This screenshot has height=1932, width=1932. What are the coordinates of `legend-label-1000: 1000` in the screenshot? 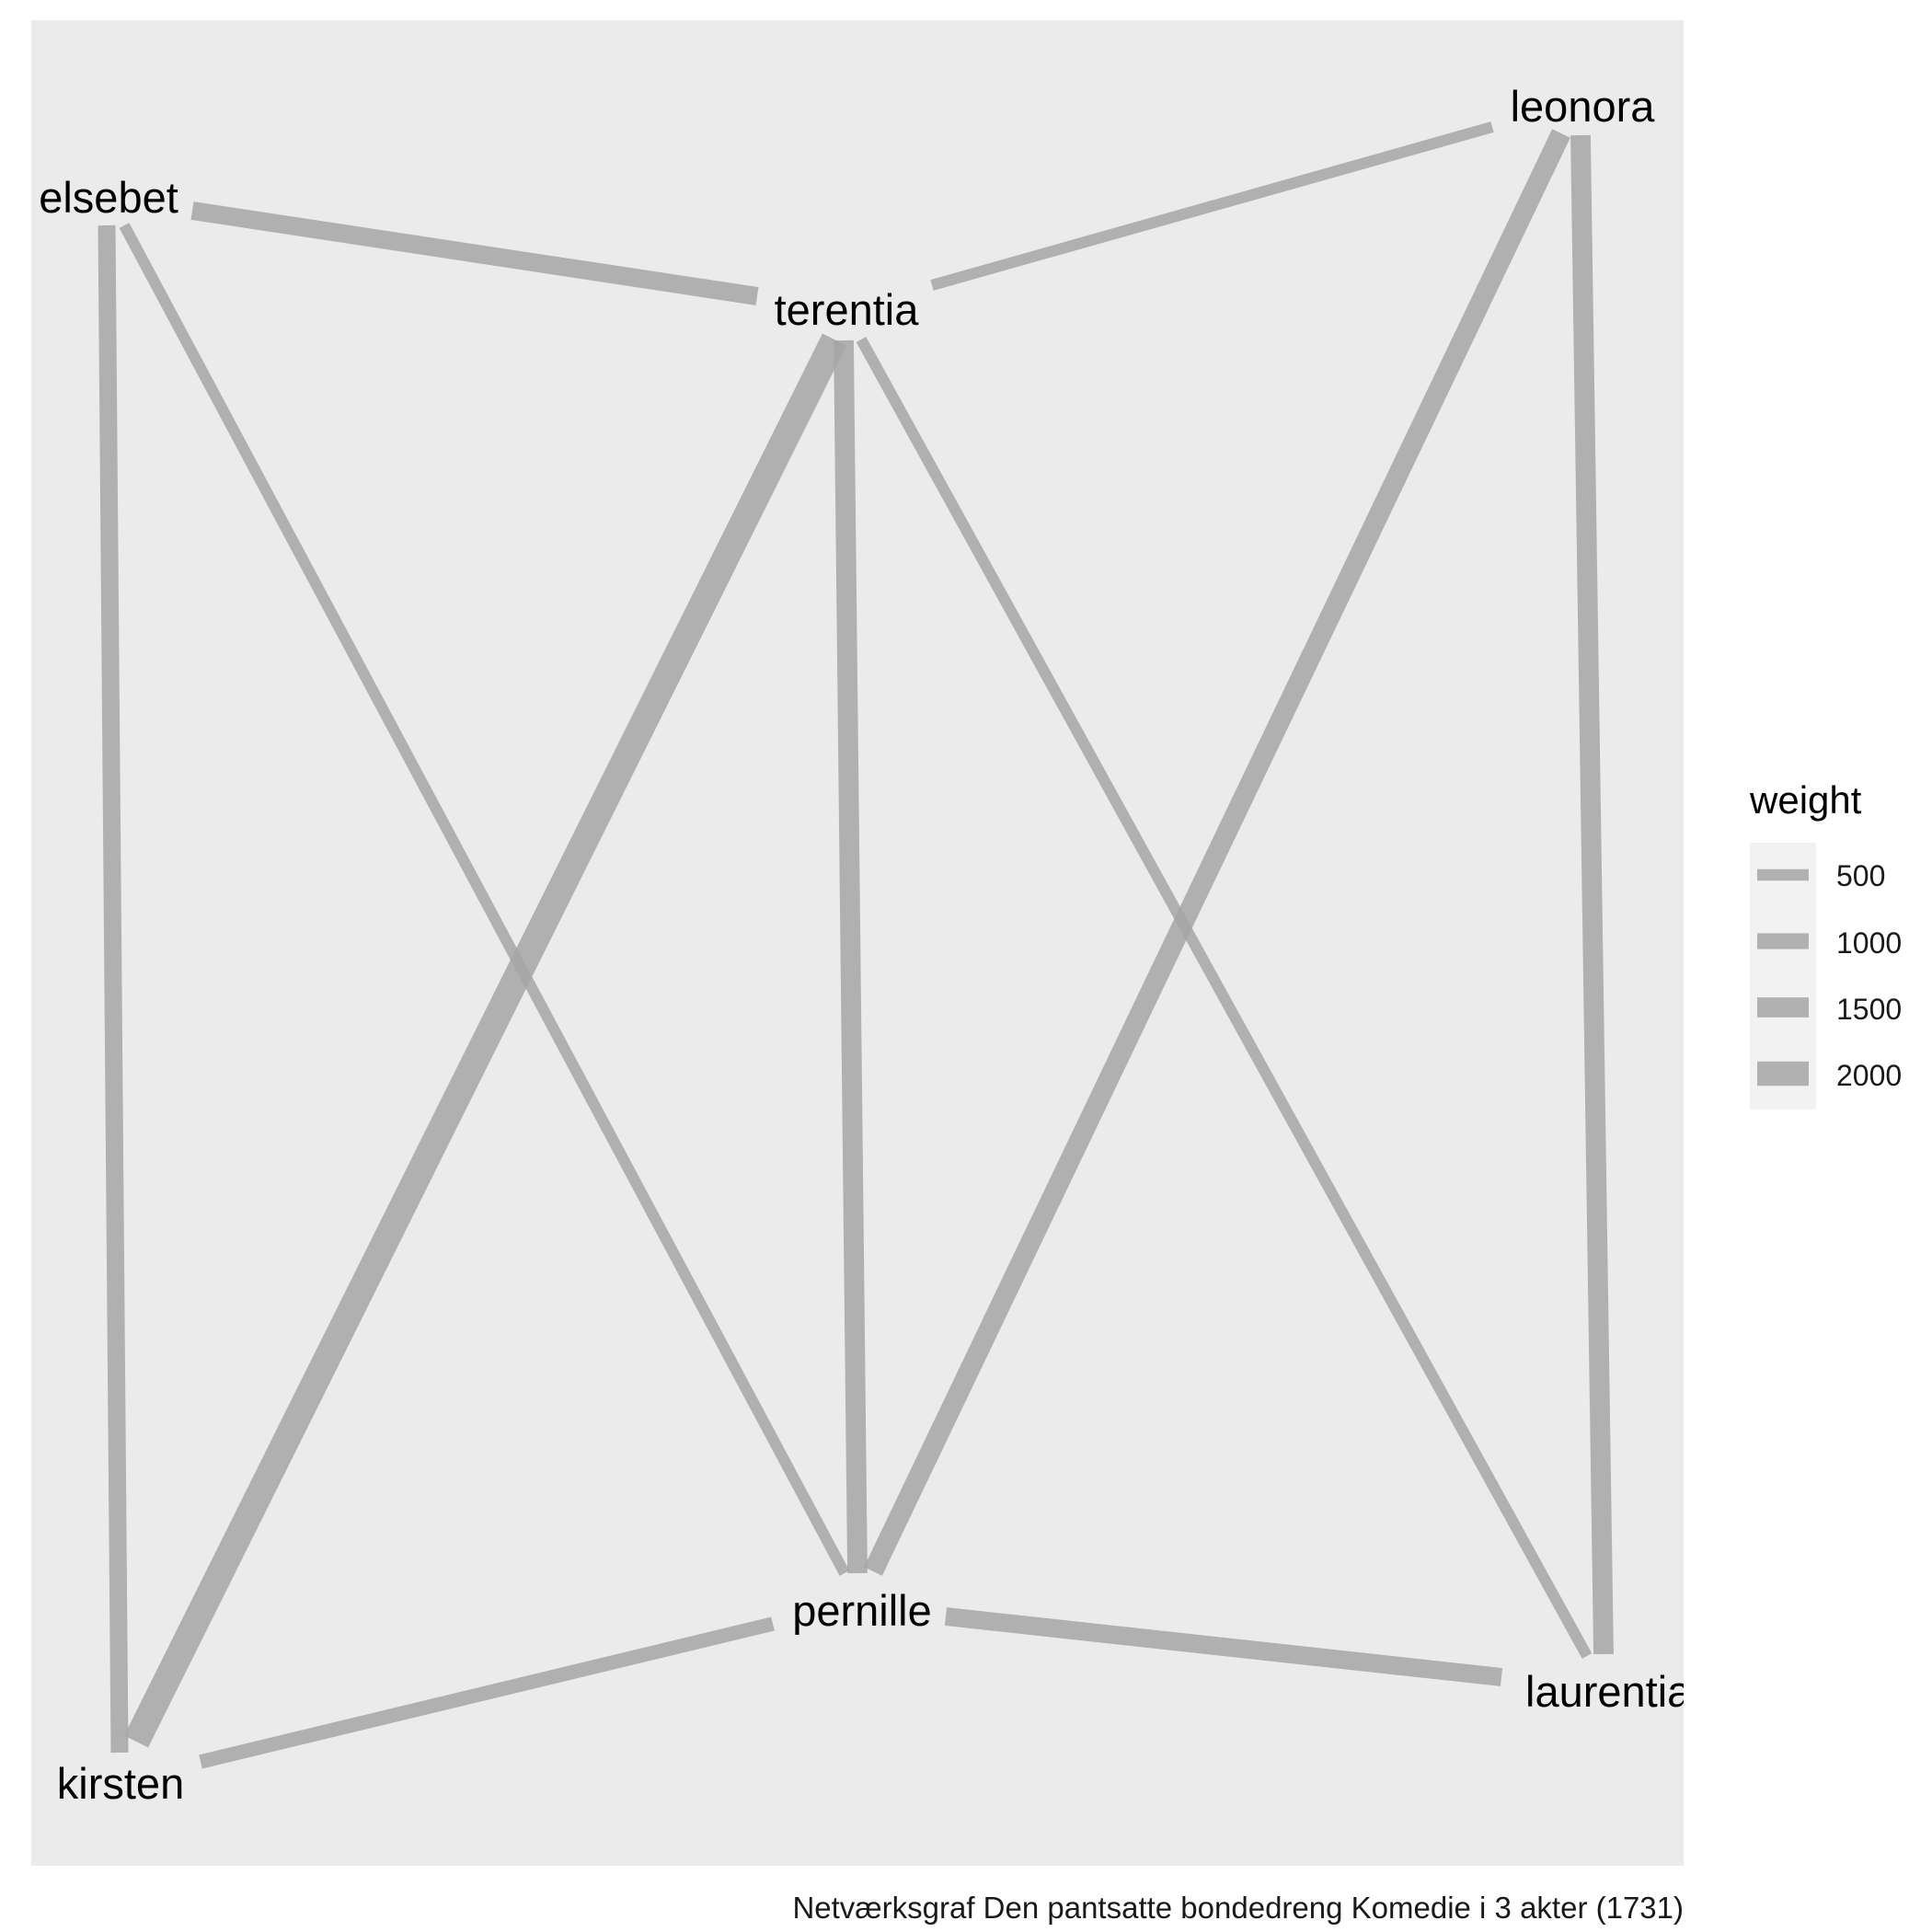 It's located at (1869, 943).